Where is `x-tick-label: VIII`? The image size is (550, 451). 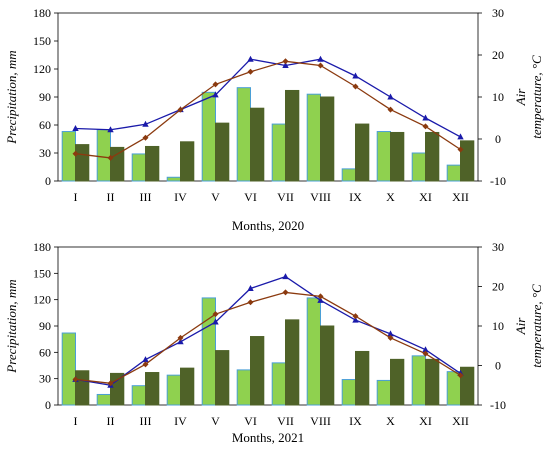
x-tick-label: VIII is located at coordinates (320, 197).